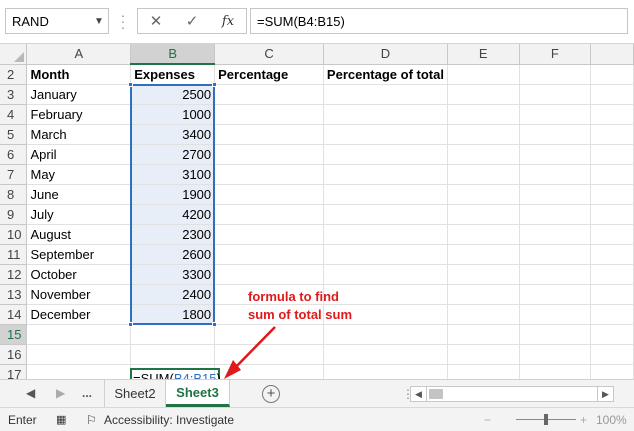  Describe the element at coordinates (61, 393) in the screenshot. I see `tab-scroll-right-icon: ▶` at that location.